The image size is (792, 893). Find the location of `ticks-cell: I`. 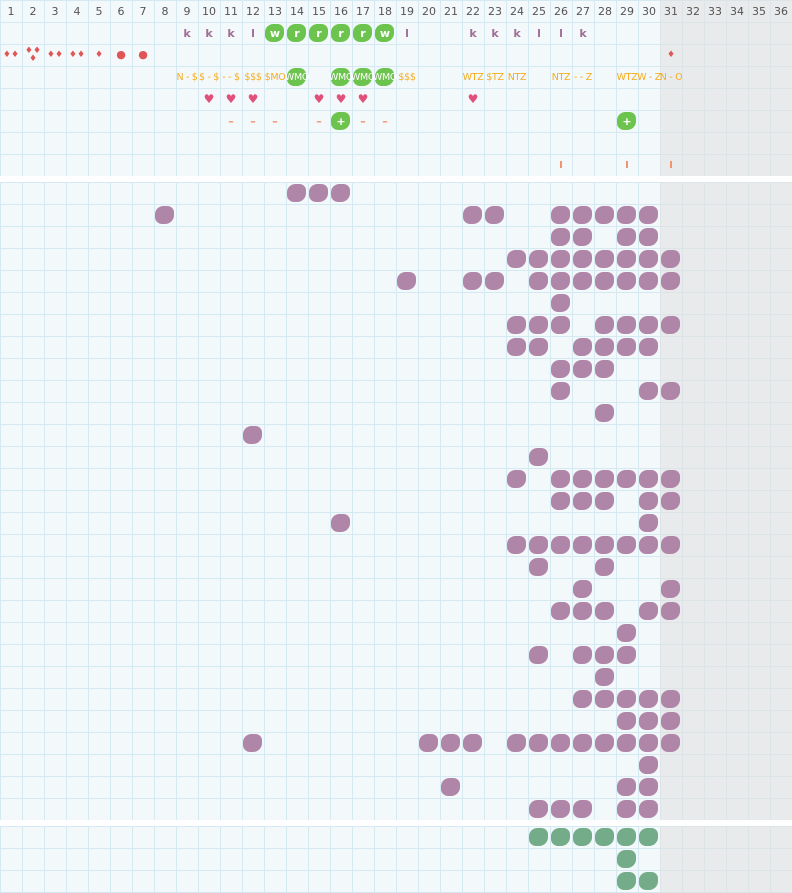

ticks-cell: I is located at coordinates (671, 165).